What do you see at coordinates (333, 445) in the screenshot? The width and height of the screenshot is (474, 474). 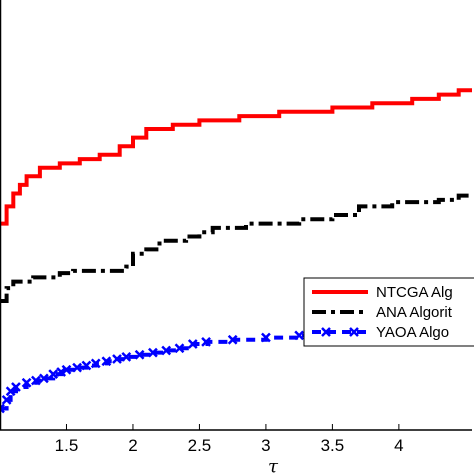 I see `x-tick-label: 3.5` at bounding box center [333, 445].